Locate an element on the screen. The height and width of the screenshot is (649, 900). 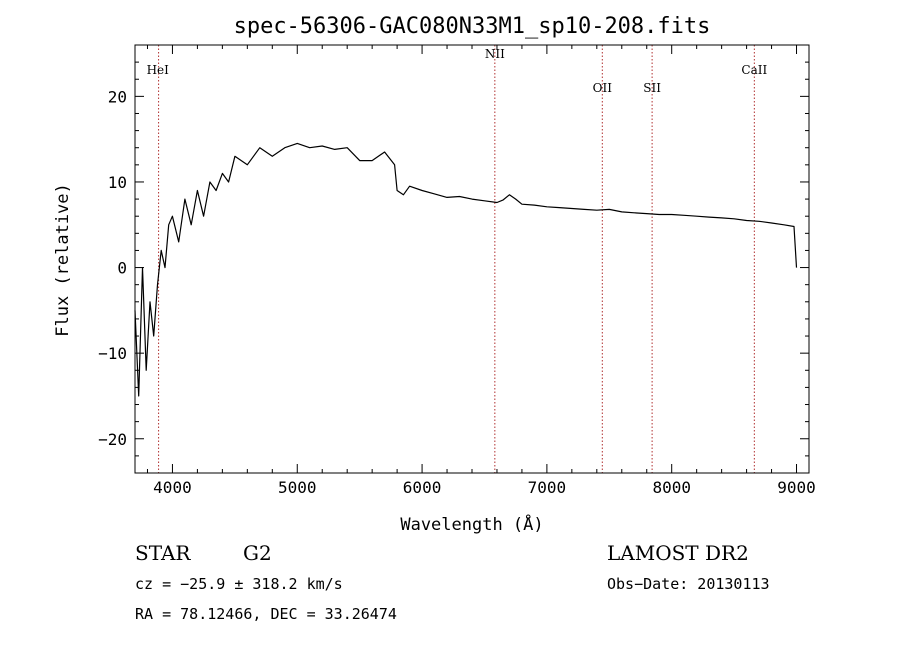
x-axis-label: Wavelength (Å) is located at coordinates (471, 524).